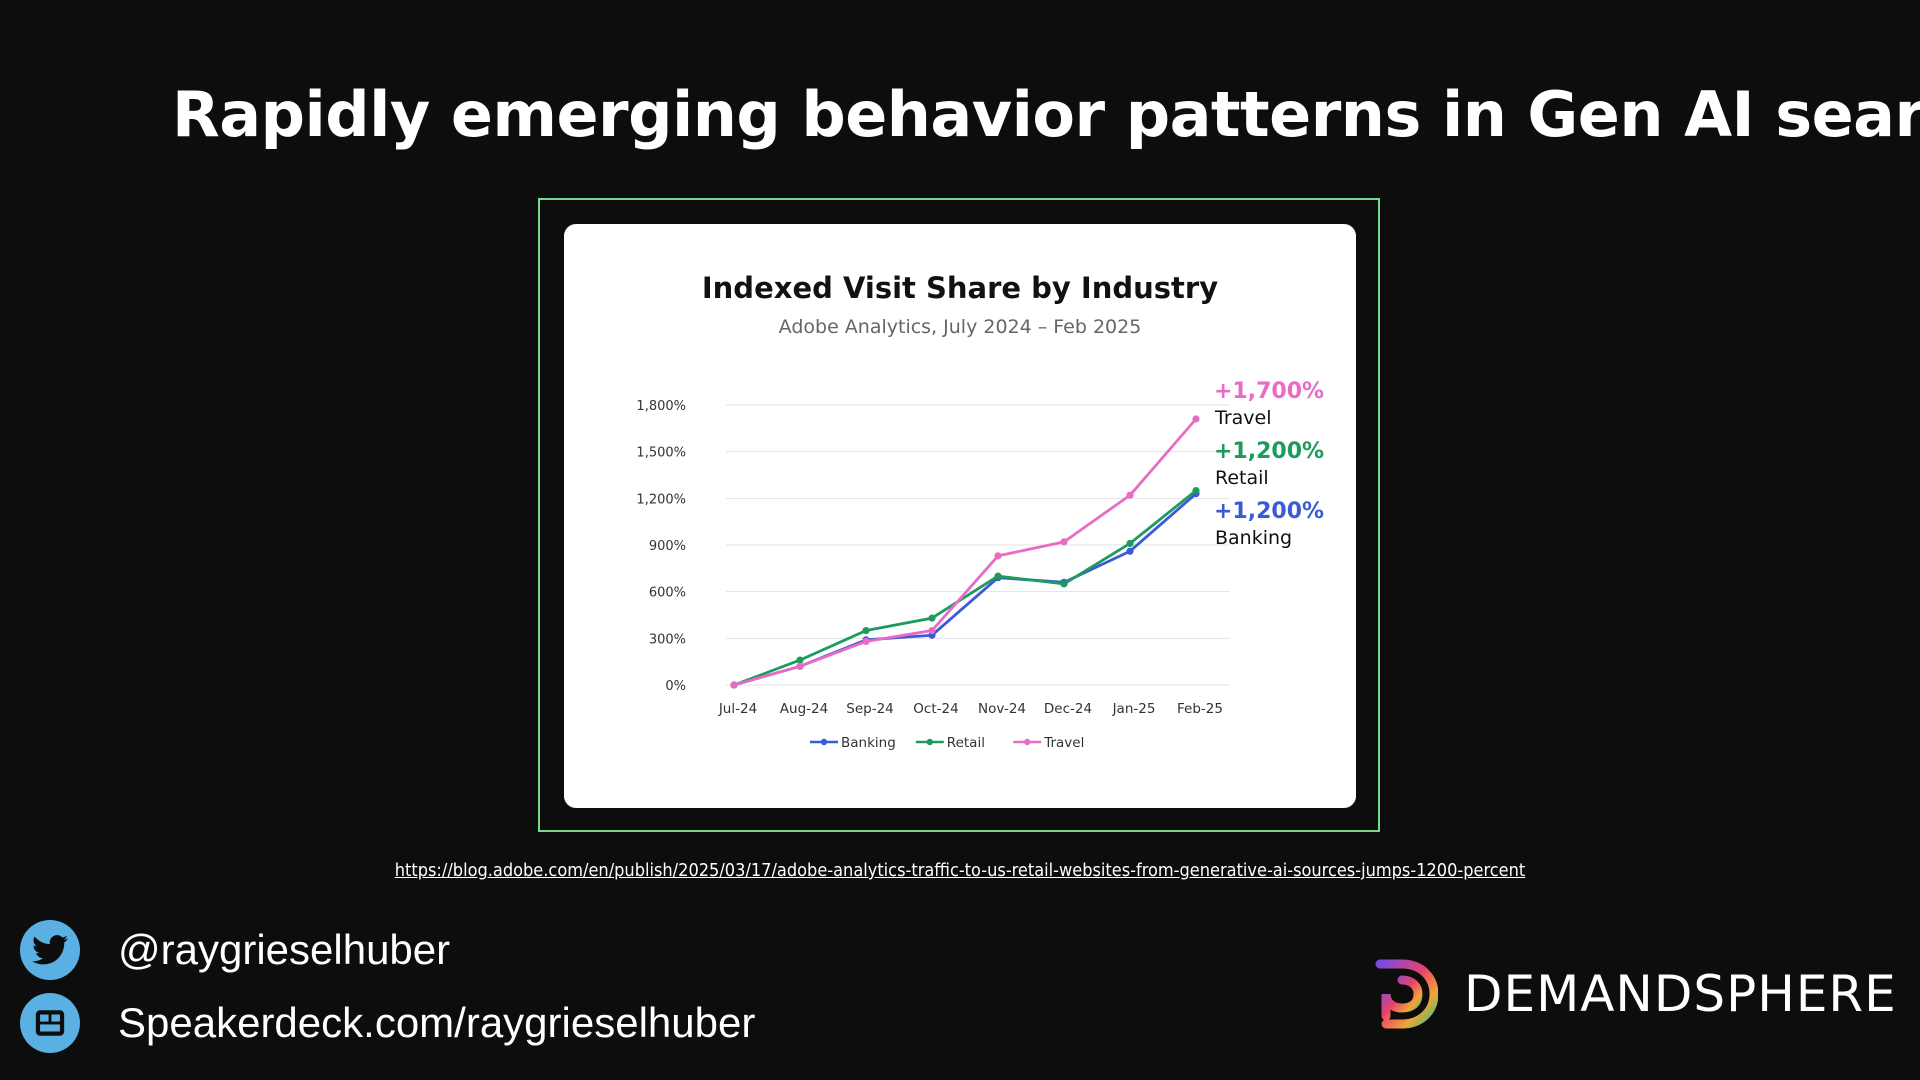 This screenshot has width=1920, height=1080. Describe the element at coordinates (960, 288) in the screenshot. I see `chart-title: Indexed Visit Share by Industry` at that location.